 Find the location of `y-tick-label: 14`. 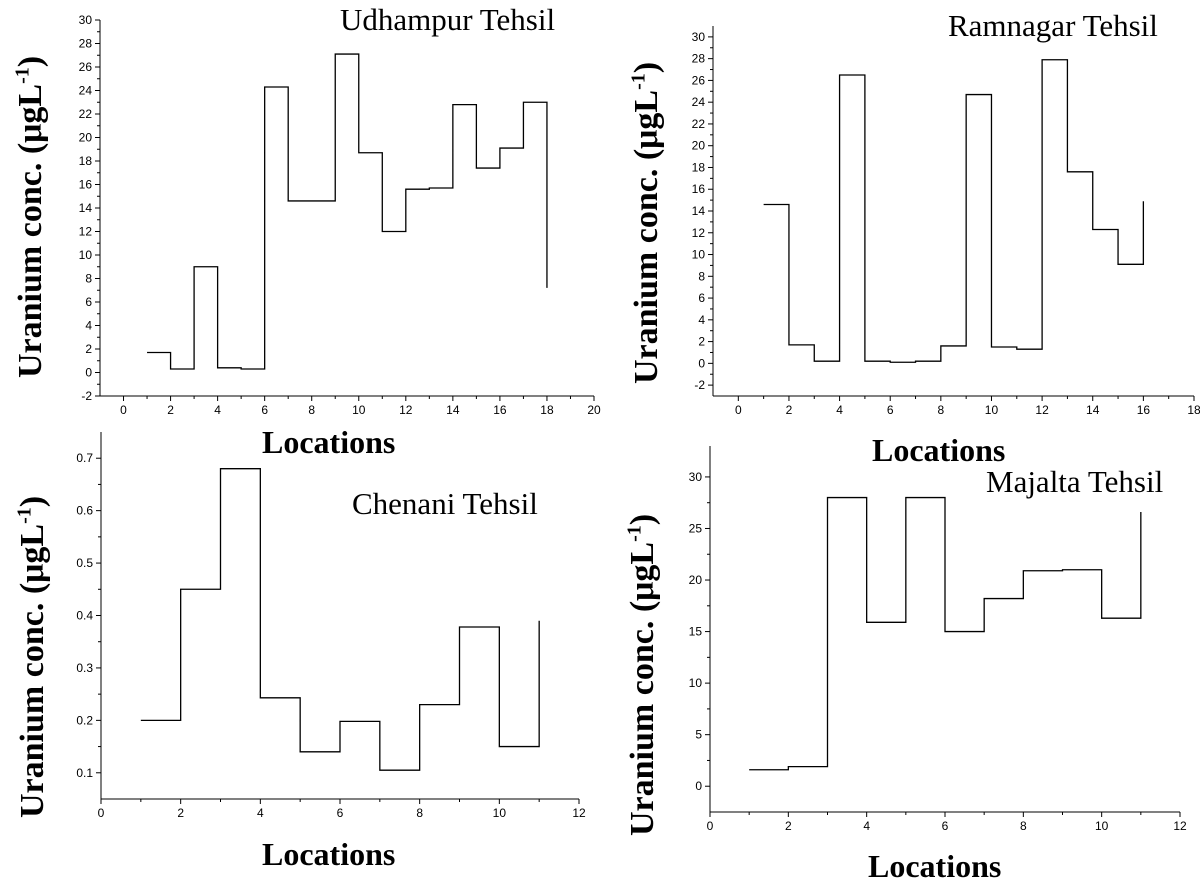

y-tick-label: 14 is located at coordinates (86, 208).